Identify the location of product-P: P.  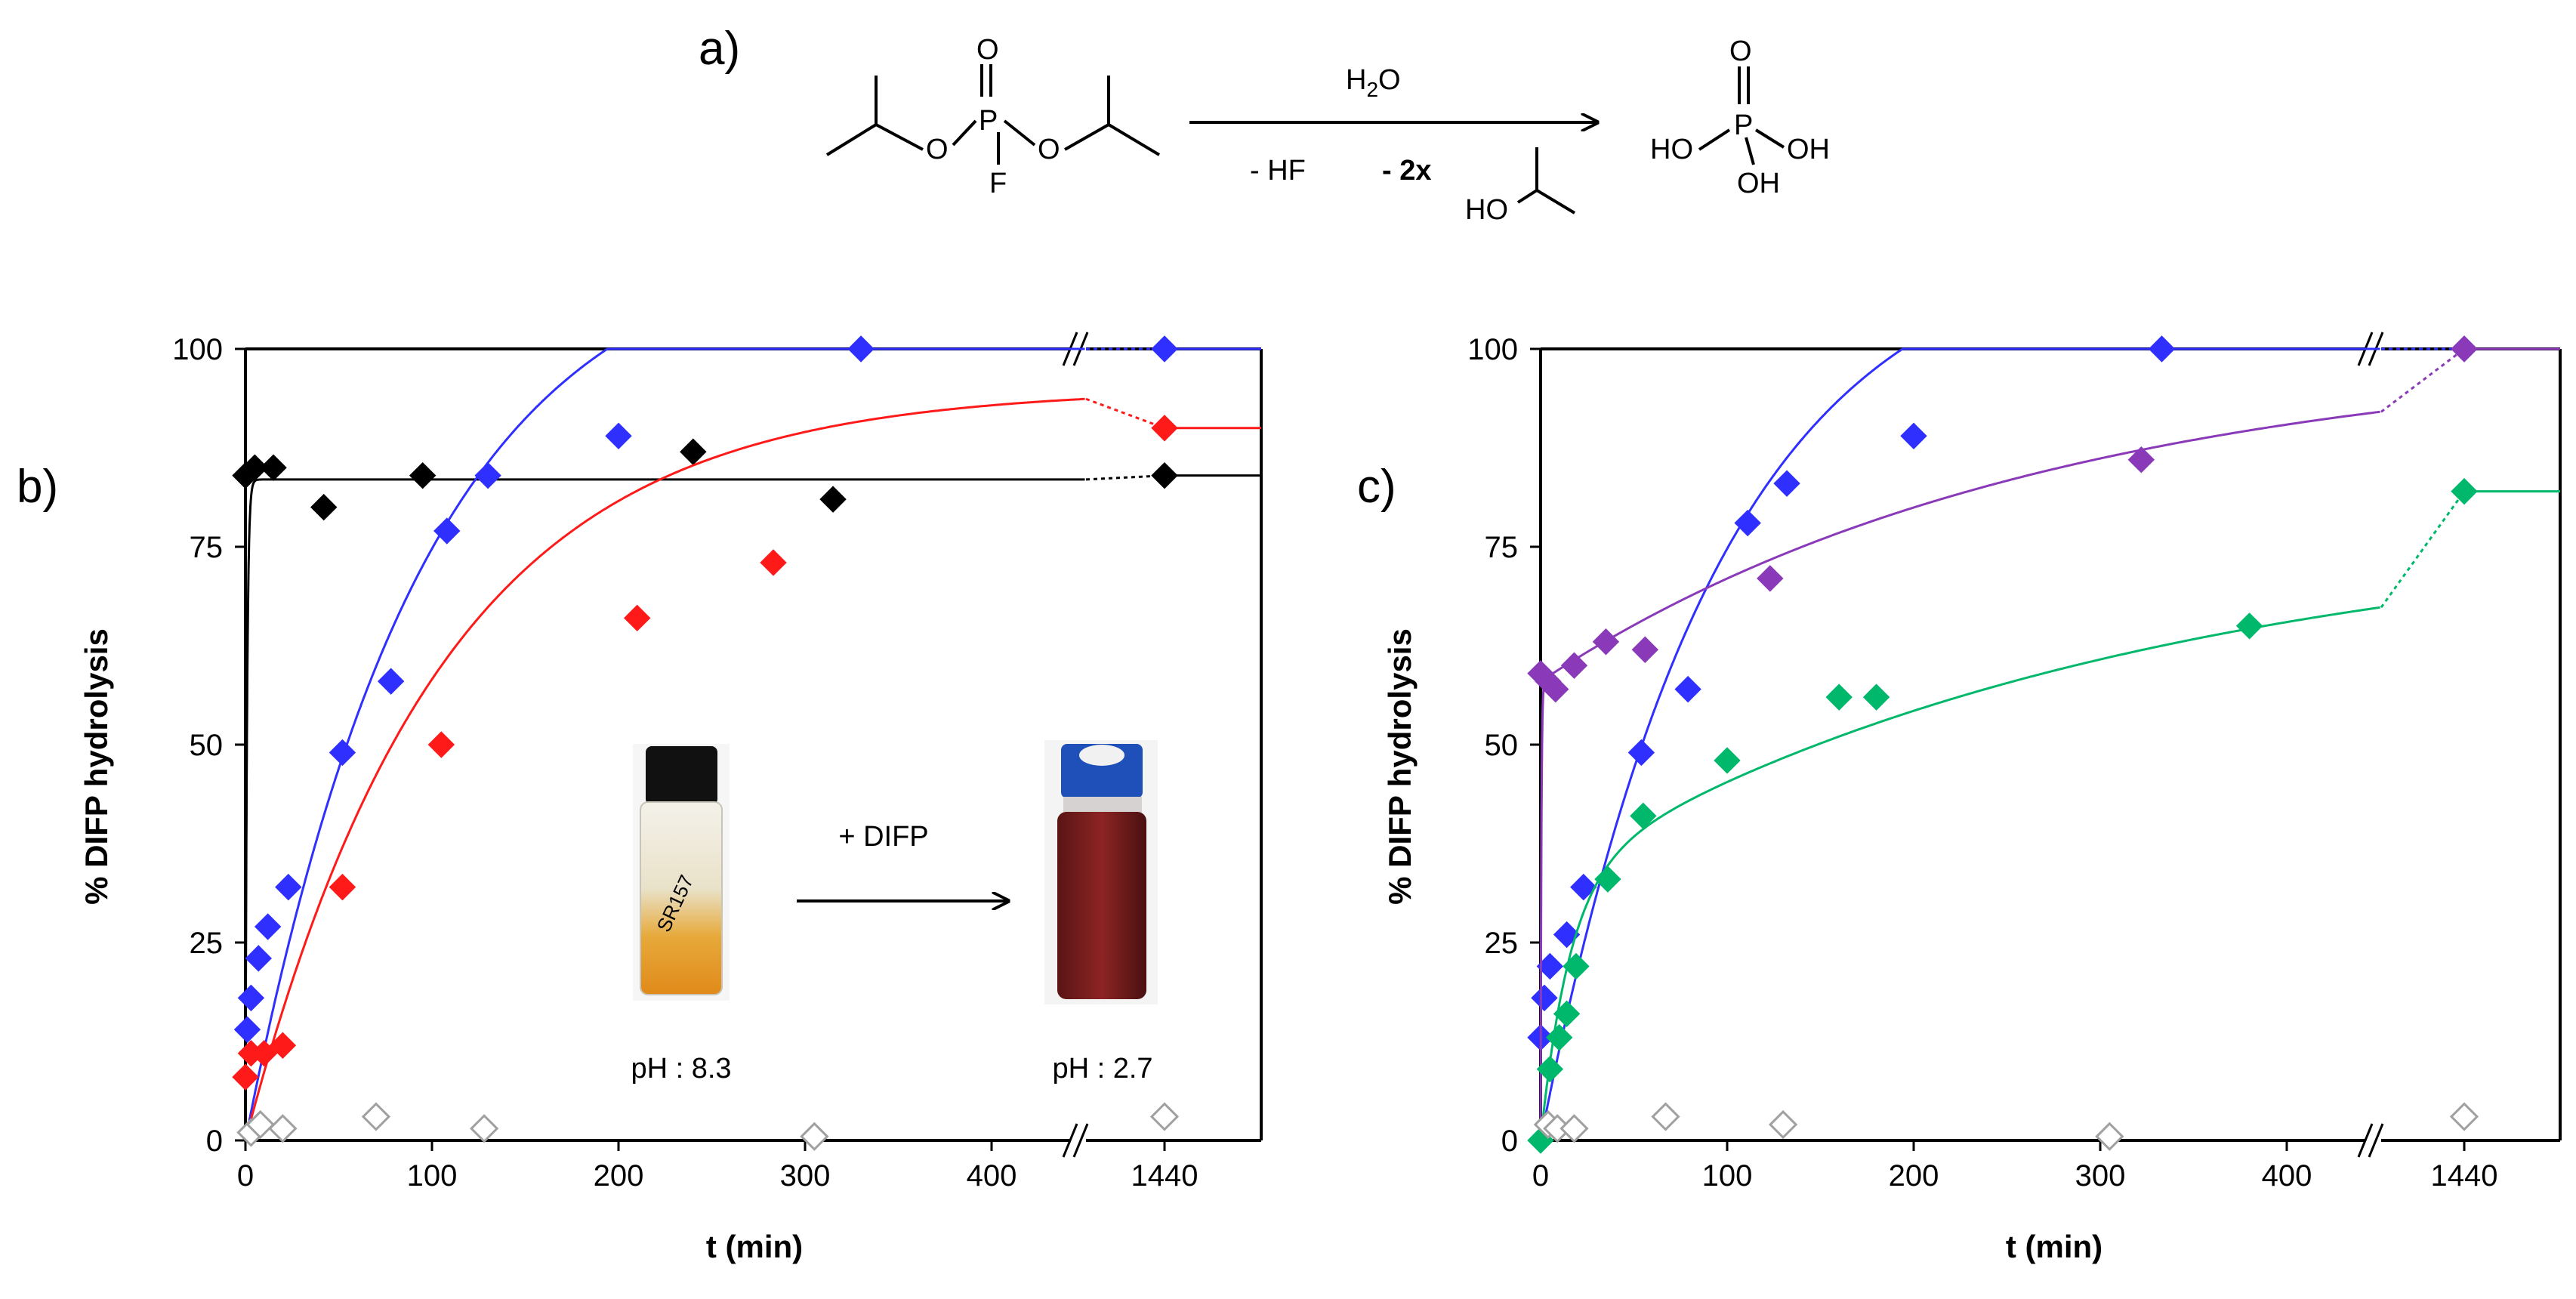
(1743, 126).